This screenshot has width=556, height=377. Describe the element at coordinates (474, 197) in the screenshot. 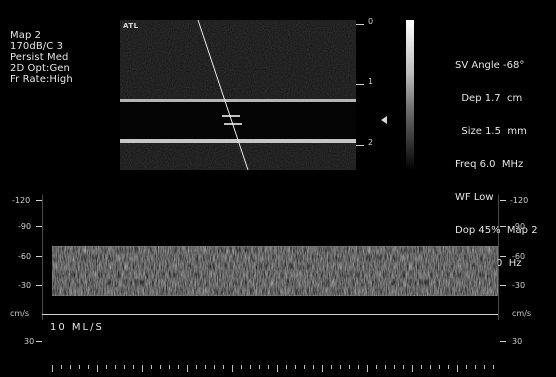

I see `param-wall-filter: WF Low` at that location.